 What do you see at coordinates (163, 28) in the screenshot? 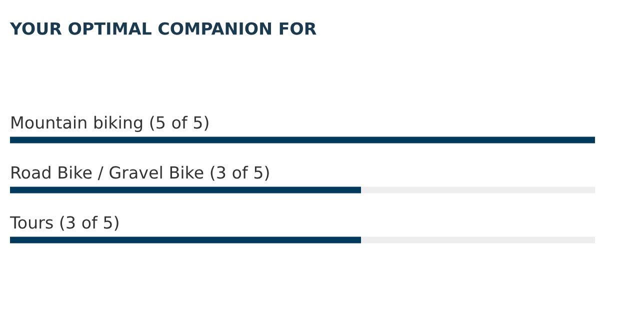
I see `chart-title: YOUR OPTIMAL COMPANION FOR` at bounding box center [163, 28].